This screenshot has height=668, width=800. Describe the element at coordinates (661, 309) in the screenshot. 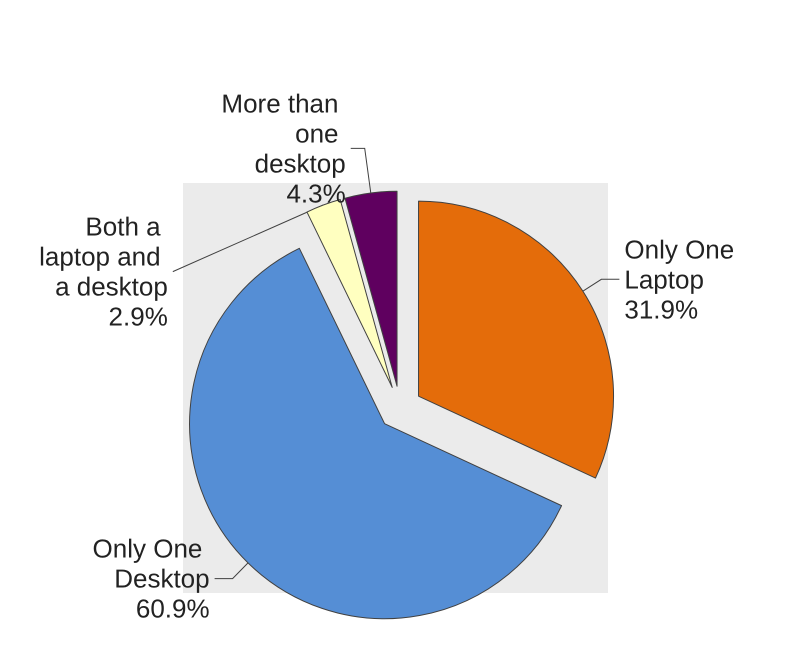

I see `data-label: 31.9%` at that location.